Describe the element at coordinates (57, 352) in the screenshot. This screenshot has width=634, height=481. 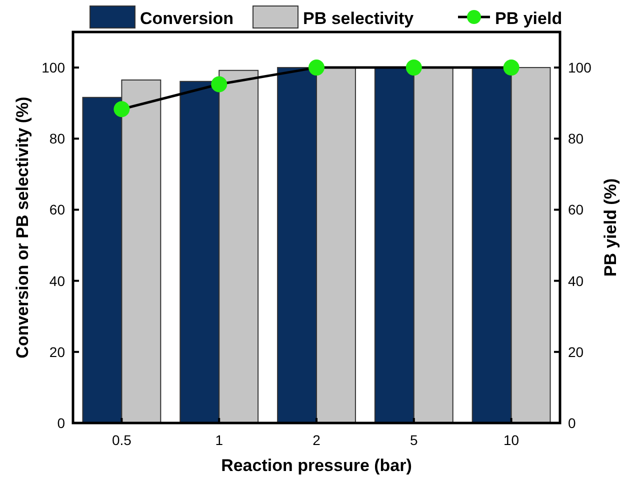
I see `y-tick-label: 20` at that location.